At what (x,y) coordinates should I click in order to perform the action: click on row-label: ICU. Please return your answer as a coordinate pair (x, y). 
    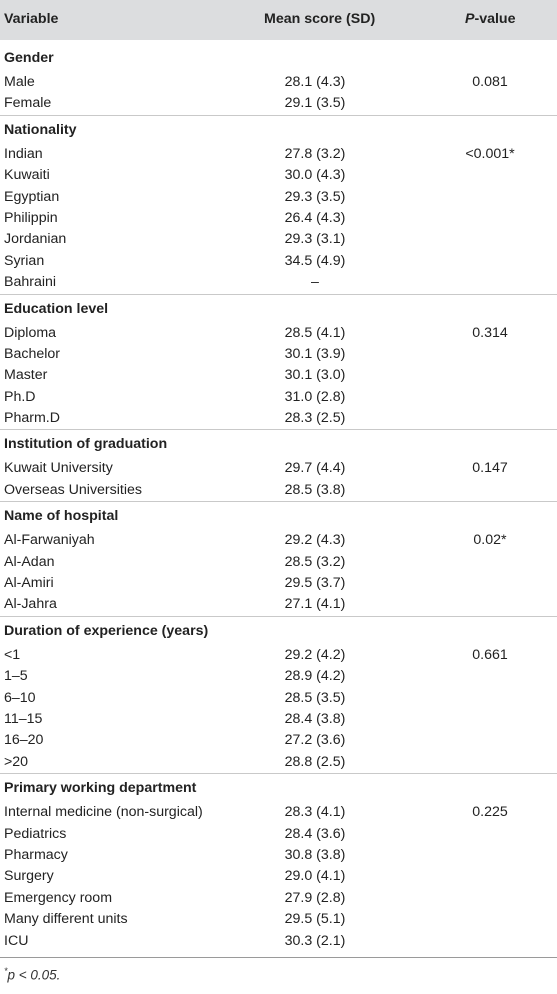
    Looking at the image, I should click on (16, 940).